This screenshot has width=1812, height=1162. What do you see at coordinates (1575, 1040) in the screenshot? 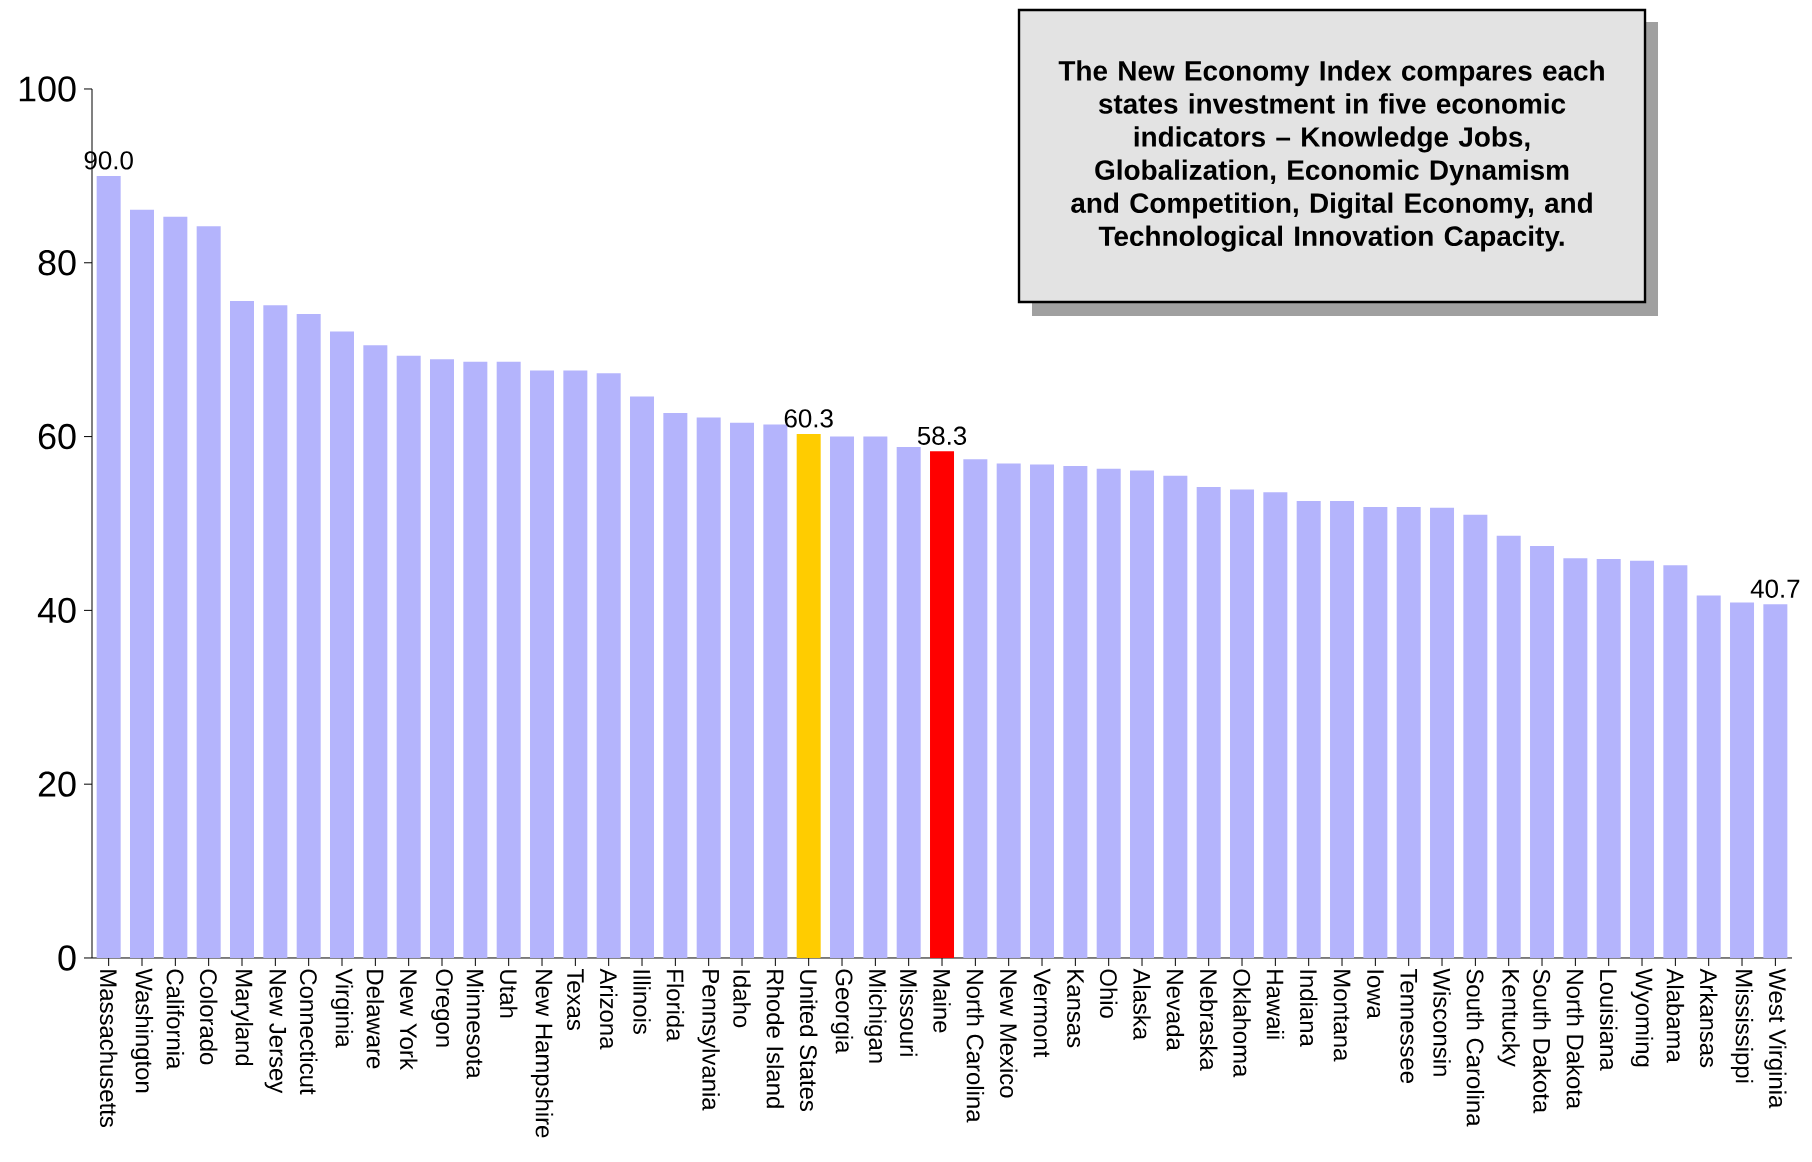
I see `x-tick-label: North Dakota` at bounding box center [1575, 1040].